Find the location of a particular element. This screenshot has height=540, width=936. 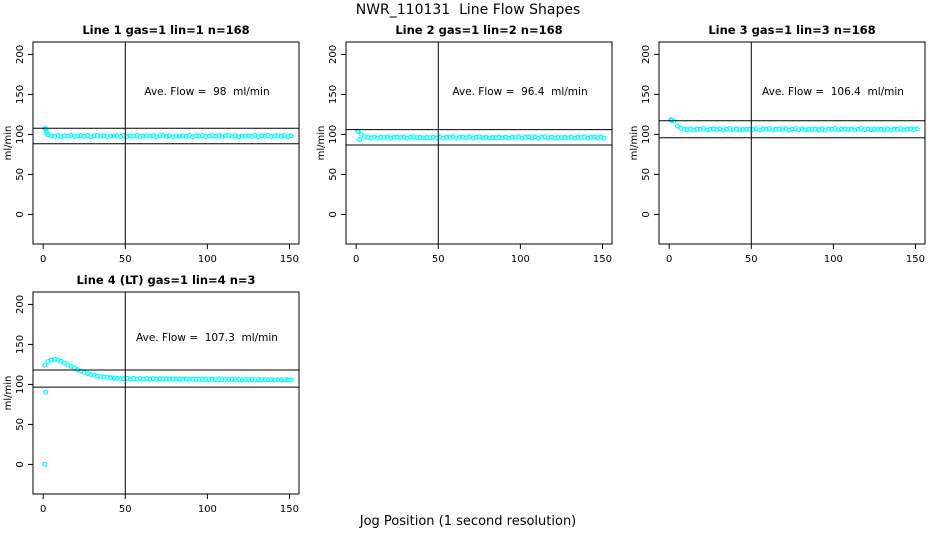

figure-xlabel: Jog Position (1 second resolution) is located at coordinates (468, 521).